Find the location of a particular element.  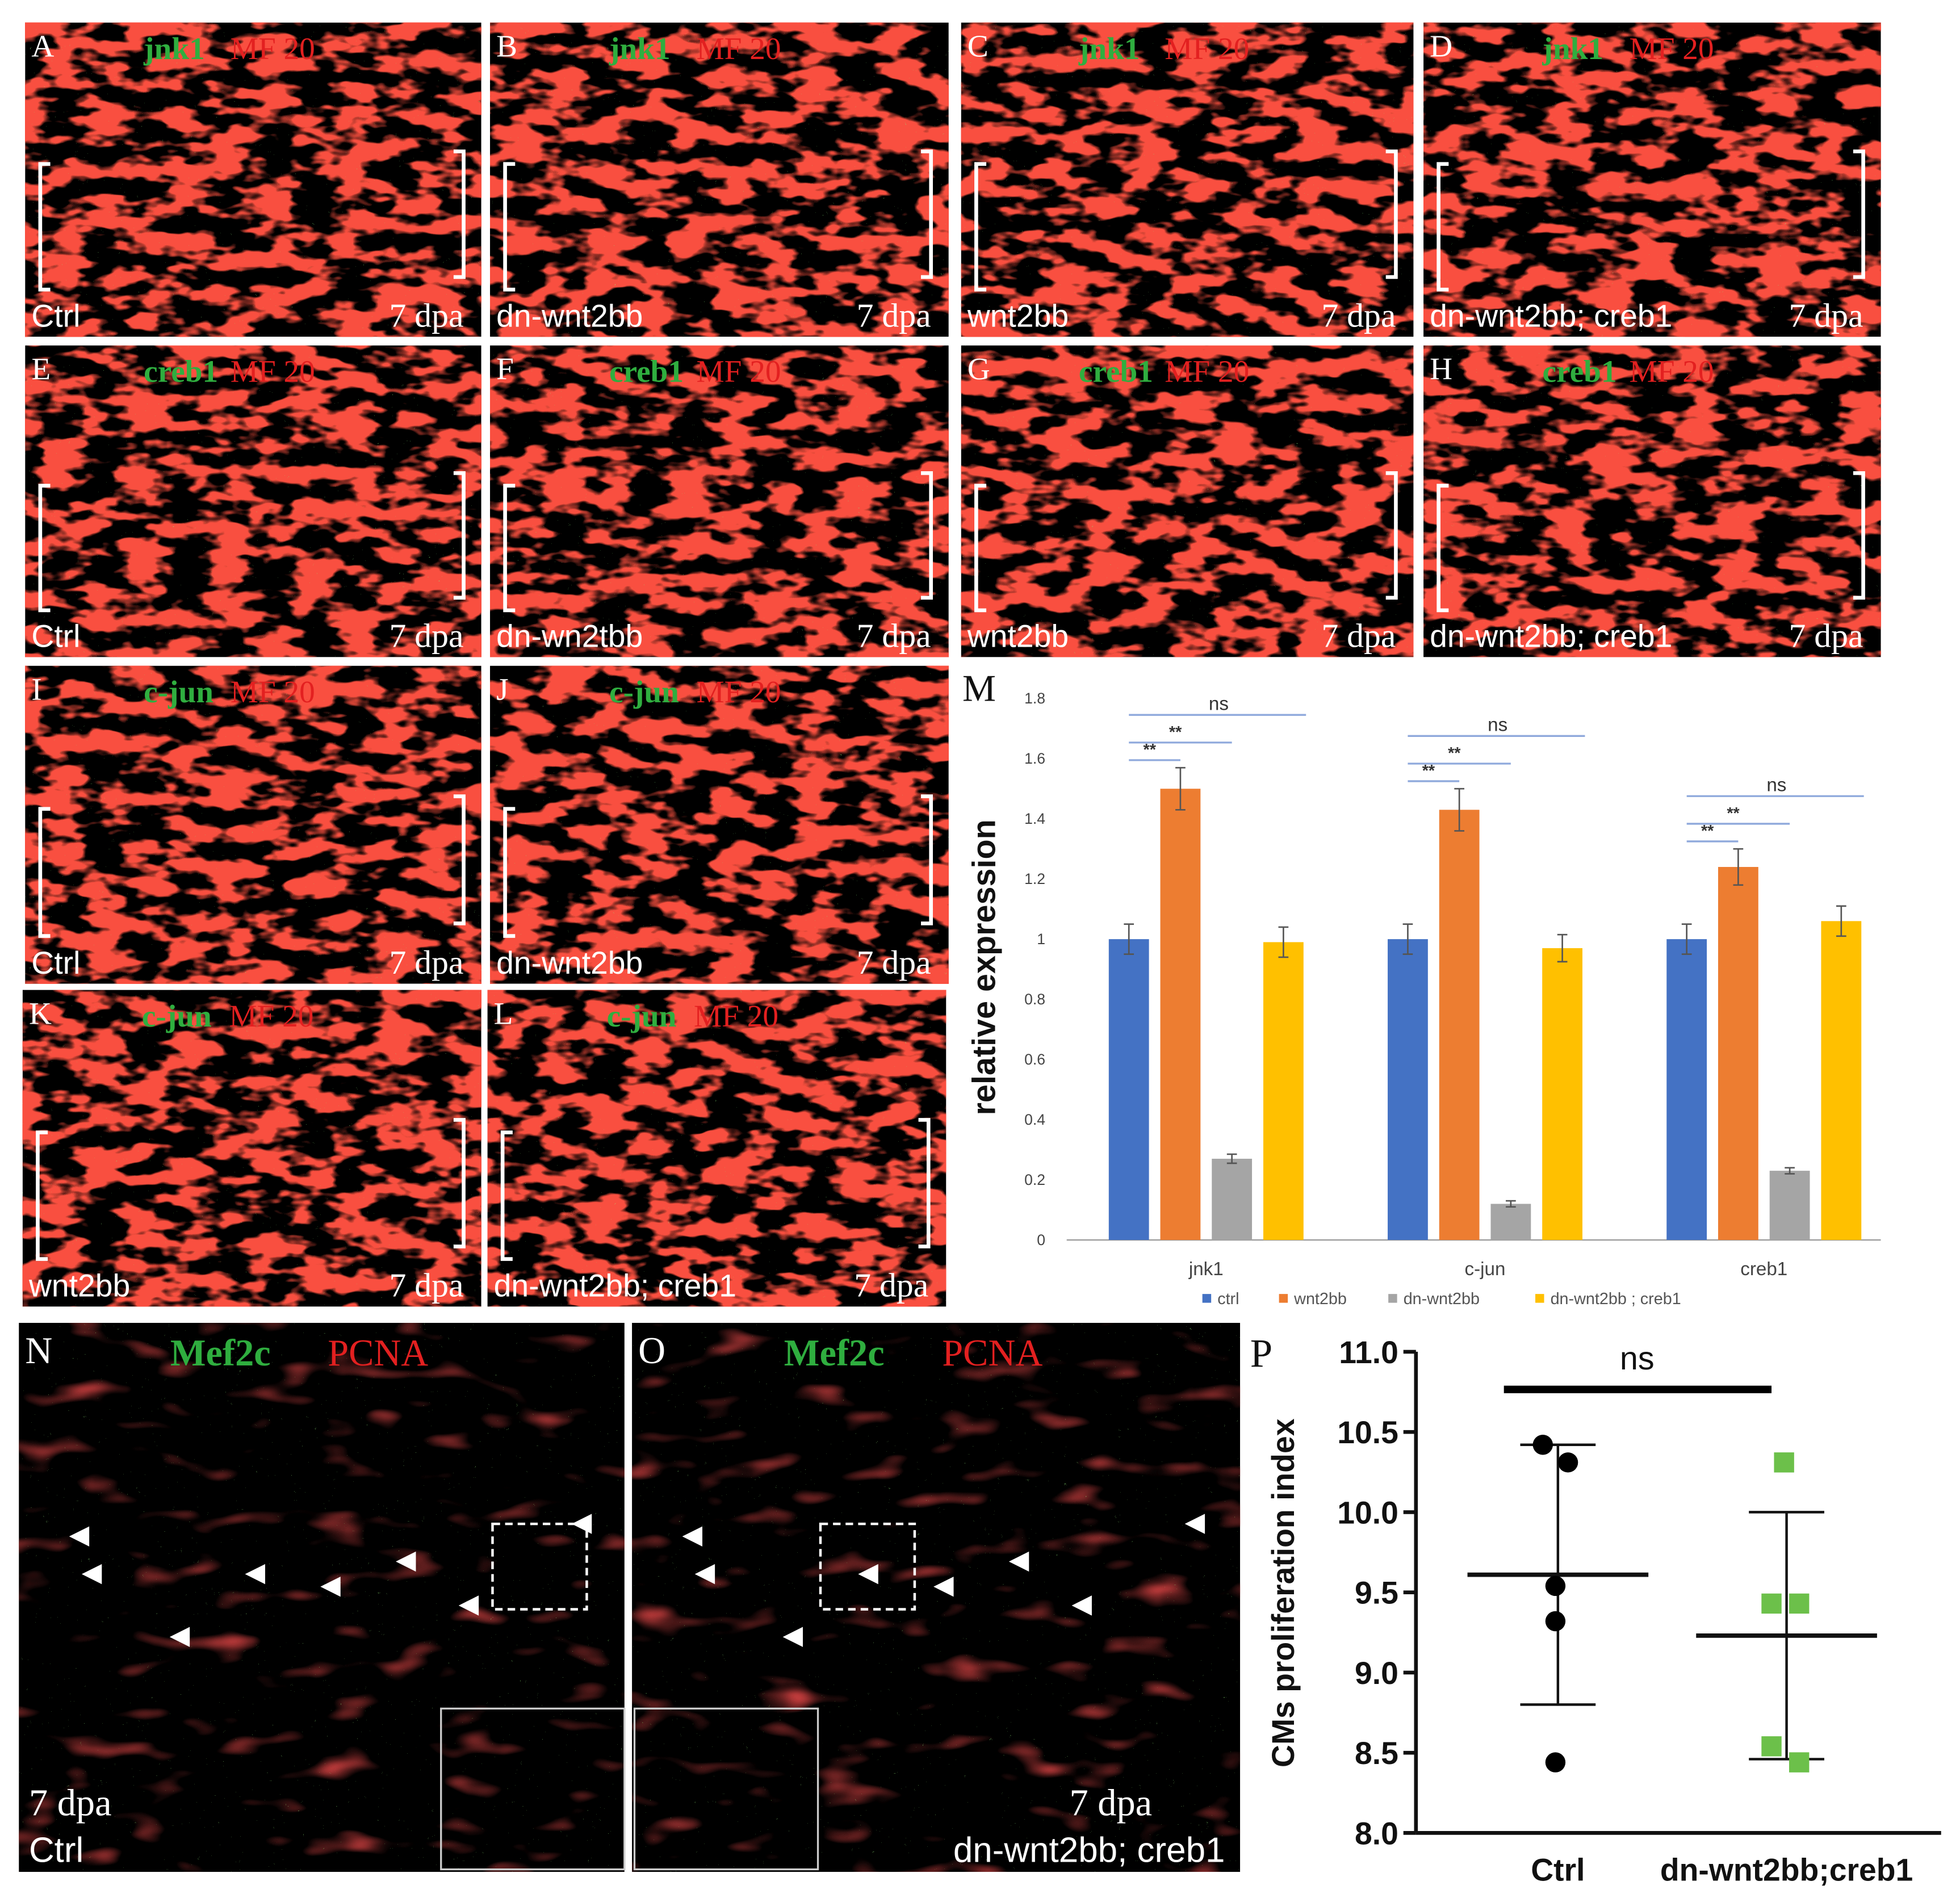

y-tick-label: 10.0 is located at coordinates (1367, 1512).